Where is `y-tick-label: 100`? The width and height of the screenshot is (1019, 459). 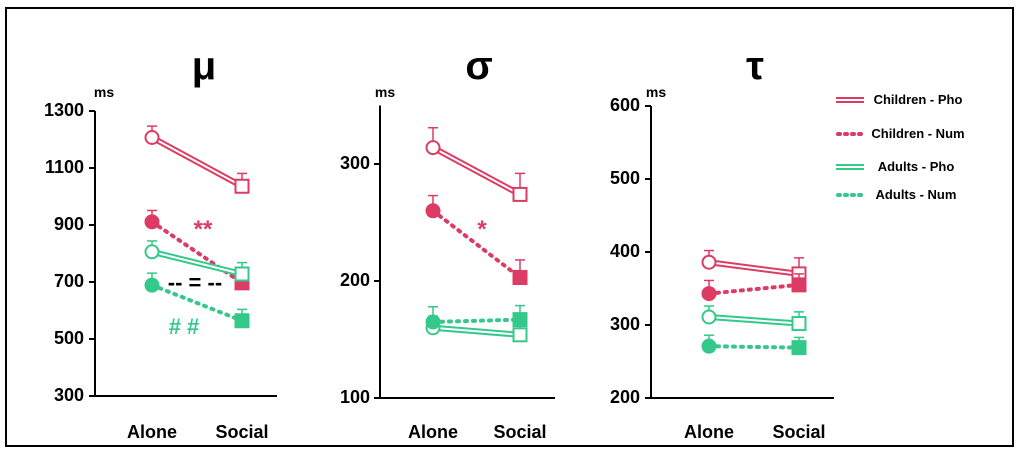 y-tick-label: 100 is located at coordinates (355, 397).